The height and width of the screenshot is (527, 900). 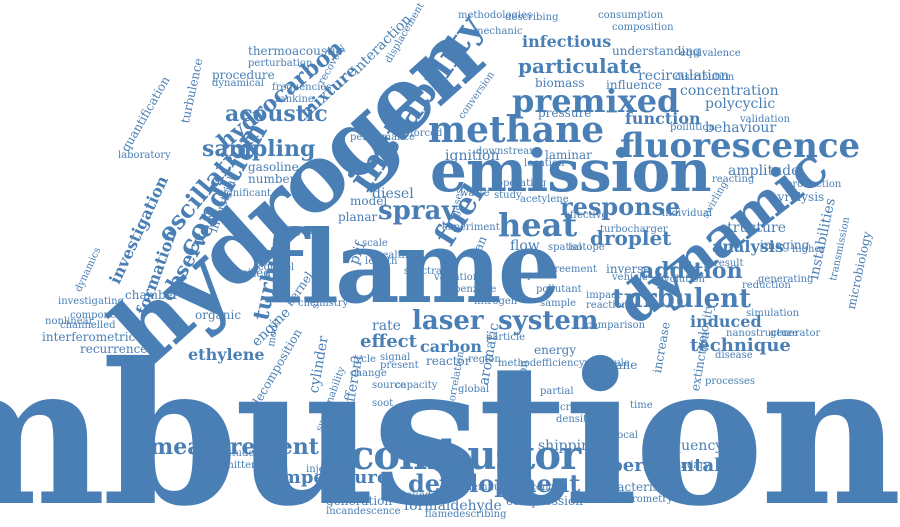 What do you see at coordinates (795, 333) in the screenshot?
I see `word-generator: generator` at bounding box center [795, 333].